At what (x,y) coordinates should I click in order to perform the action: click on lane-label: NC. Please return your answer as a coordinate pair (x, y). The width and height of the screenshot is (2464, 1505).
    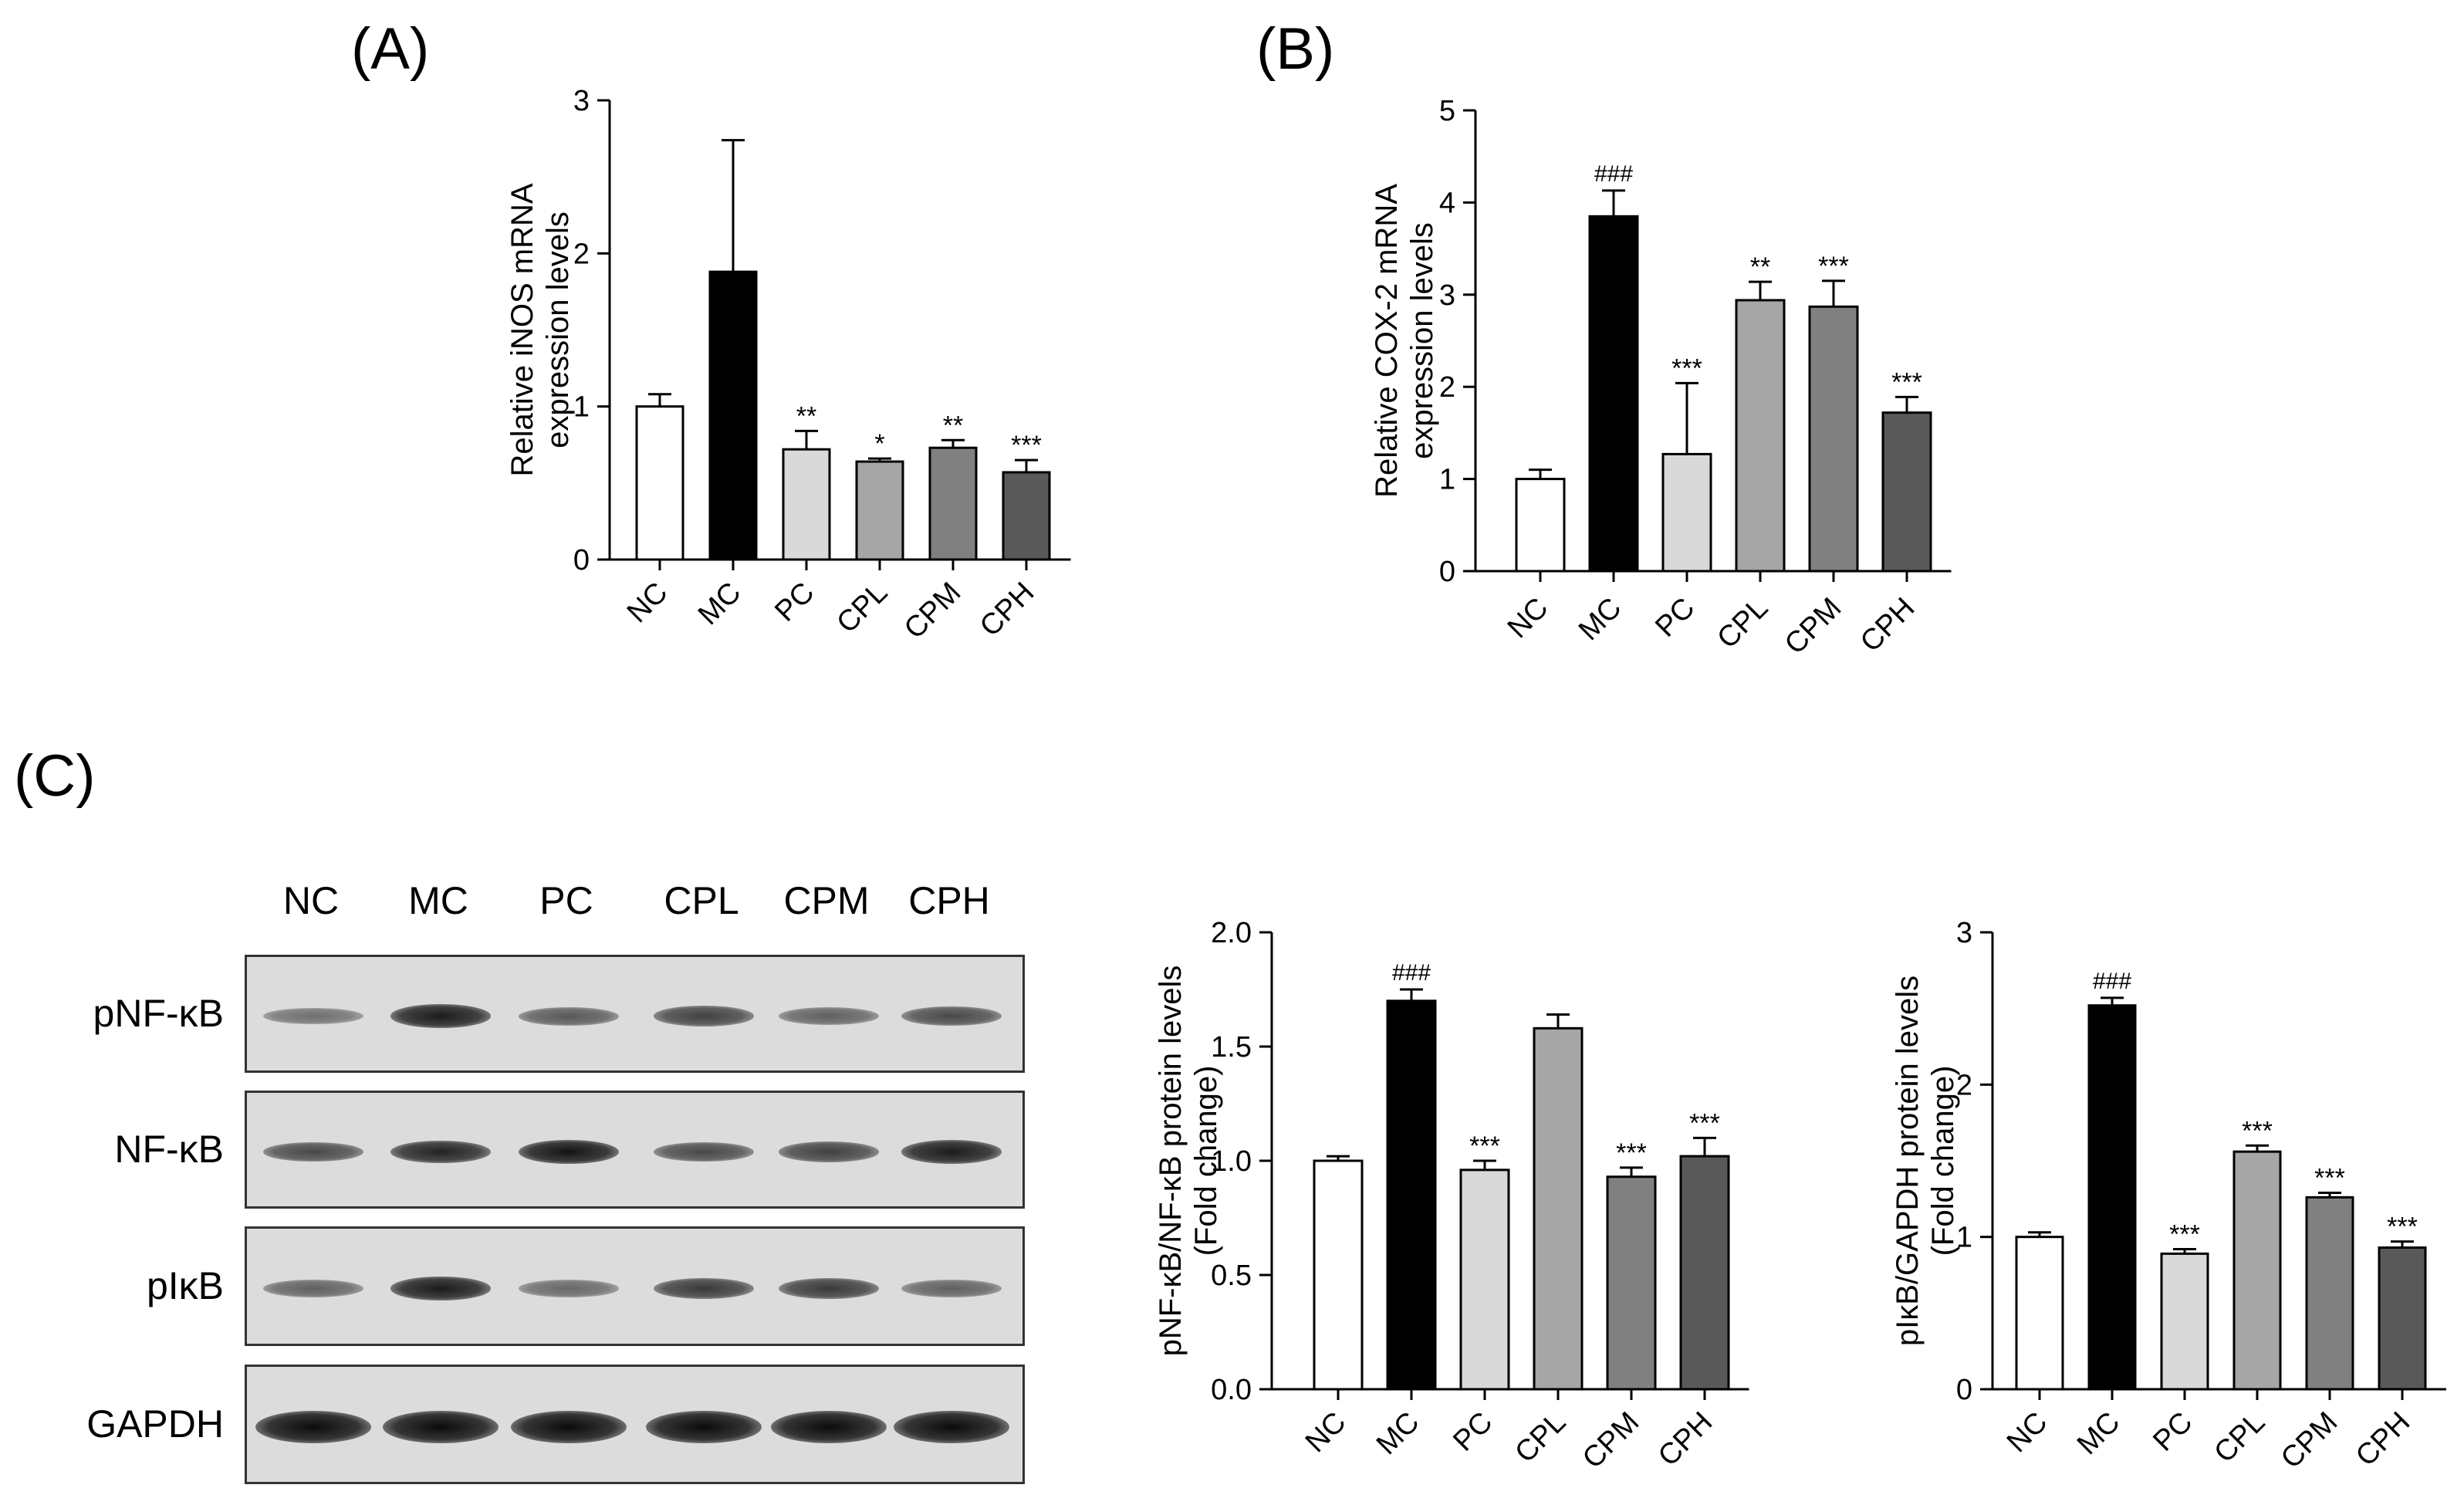
    Looking at the image, I should click on (311, 901).